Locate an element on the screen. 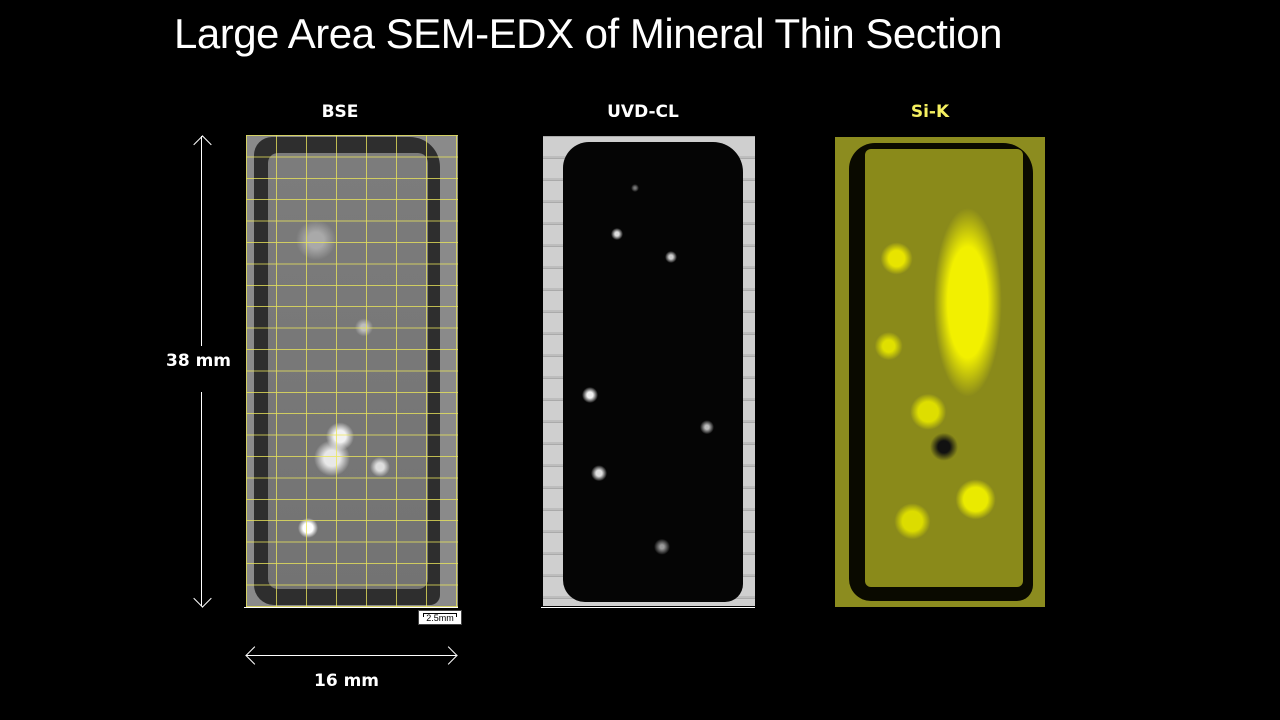 The height and width of the screenshot is (720, 1280). bse-image is located at coordinates (352, 371).